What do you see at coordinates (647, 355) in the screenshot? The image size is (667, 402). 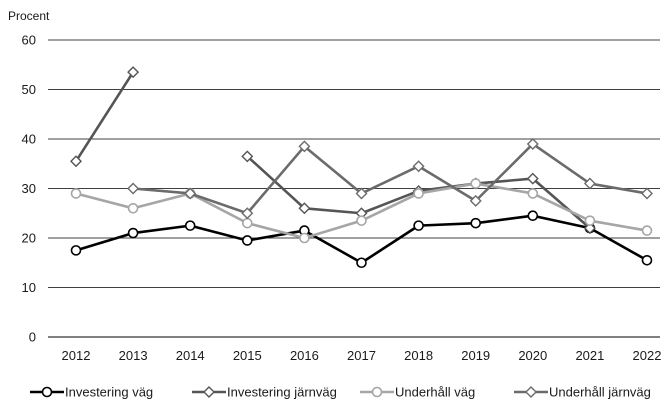 I see `x-tick-label: 2022` at bounding box center [647, 355].